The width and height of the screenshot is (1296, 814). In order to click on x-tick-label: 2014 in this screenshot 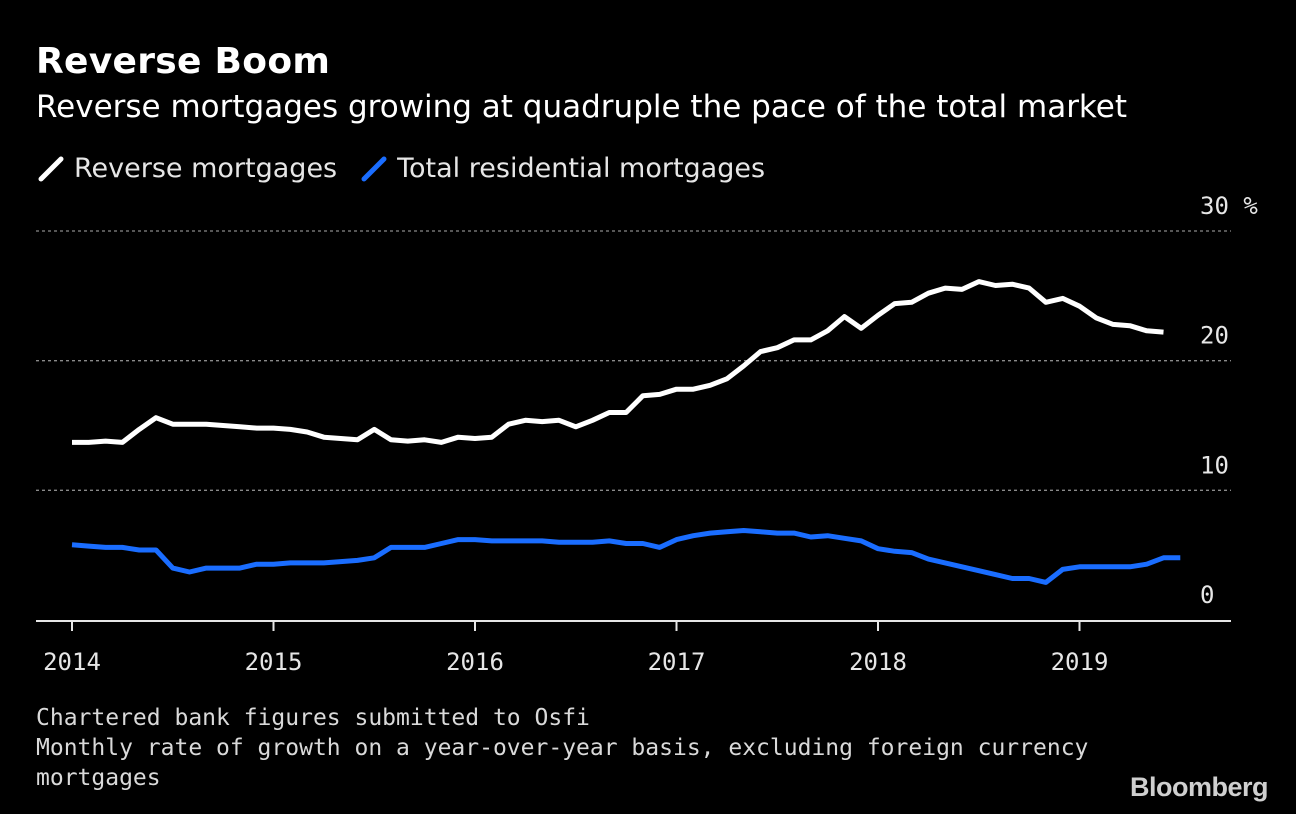, I will do `click(72, 662)`.